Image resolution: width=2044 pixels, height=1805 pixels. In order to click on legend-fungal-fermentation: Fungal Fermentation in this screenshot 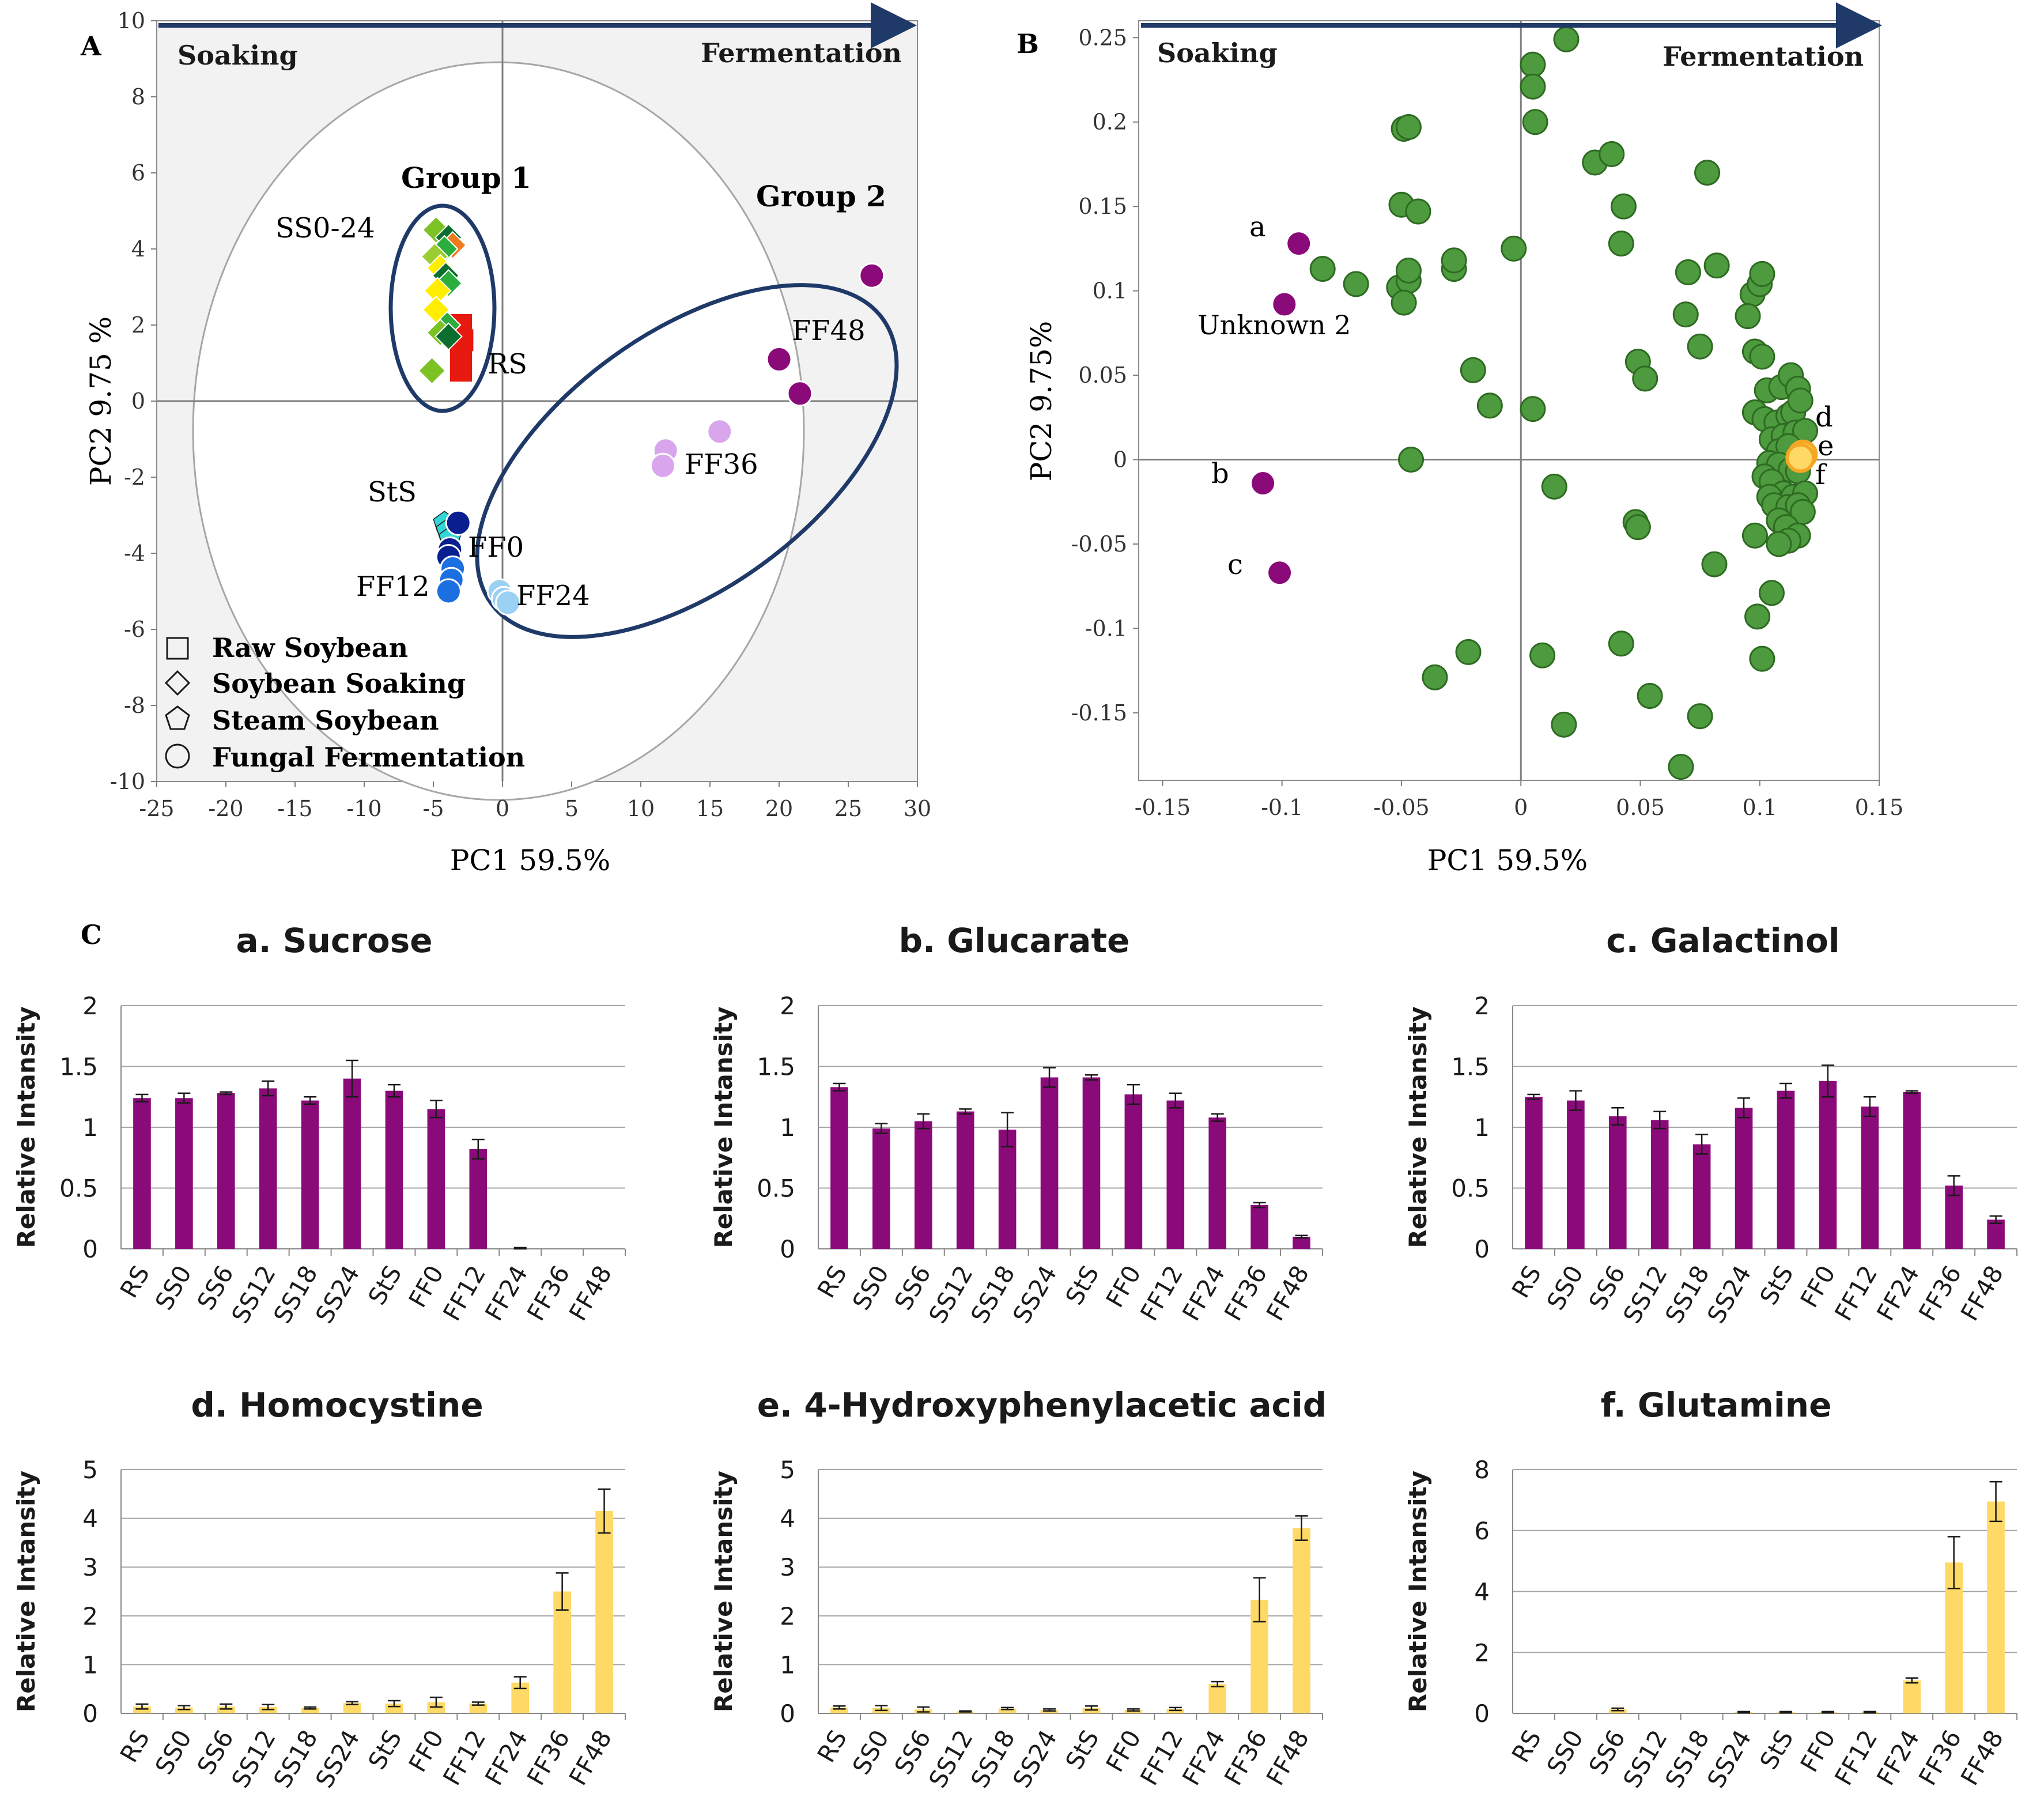, I will do `click(368, 758)`.